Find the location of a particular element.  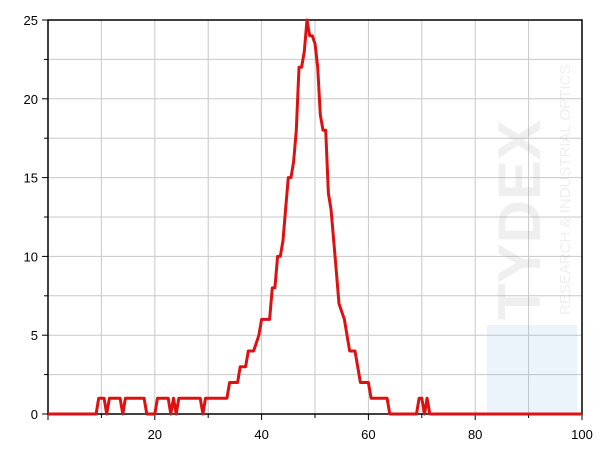

x-tick-label: 40 is located at coordinates (261, 434).